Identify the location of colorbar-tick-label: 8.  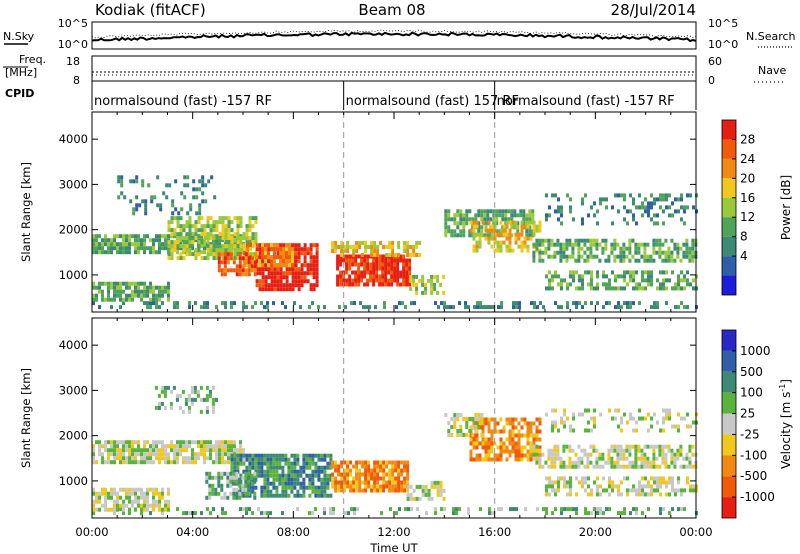
(744, 237).